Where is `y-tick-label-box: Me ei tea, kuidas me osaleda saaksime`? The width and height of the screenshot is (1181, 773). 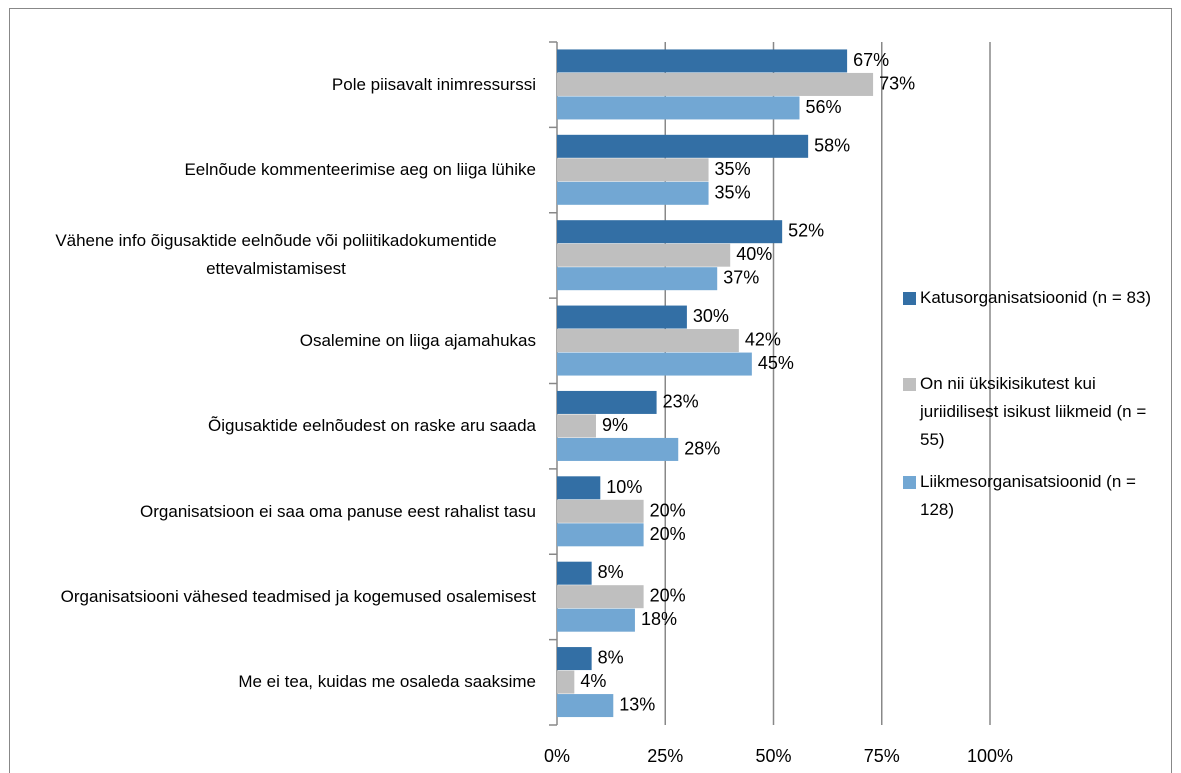
y-tick-label-box: Me ei tea, kuidas me osaleda saaksime is located at coordinates (273, 682).